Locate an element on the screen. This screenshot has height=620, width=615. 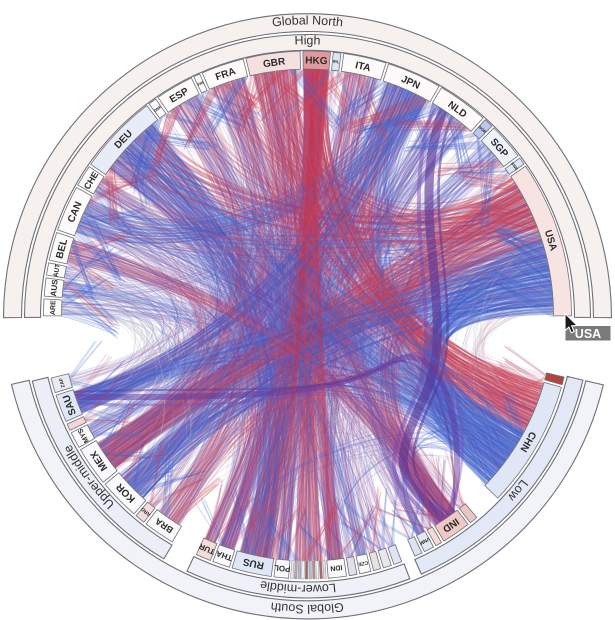
svg-text: FIN is located at coordinates (200, 83).